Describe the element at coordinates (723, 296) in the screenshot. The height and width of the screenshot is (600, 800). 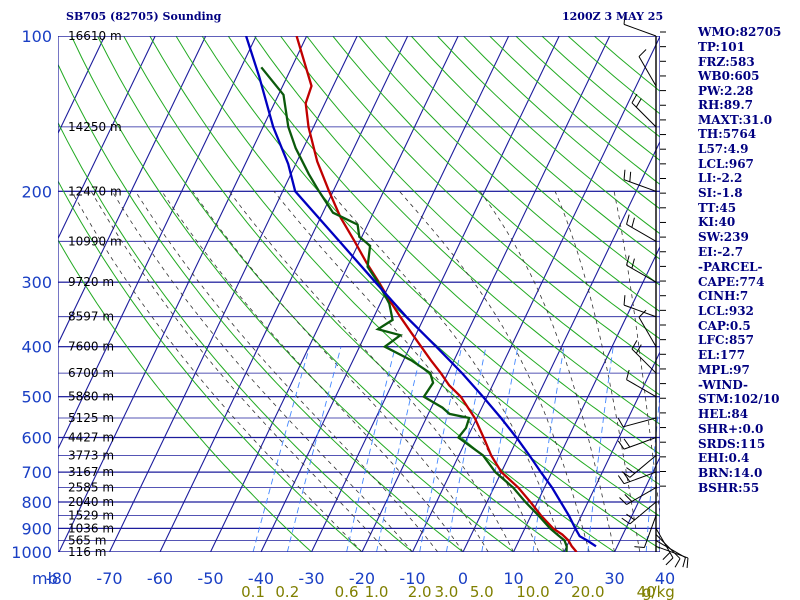
I see `index-label: CINH:7` at that location.